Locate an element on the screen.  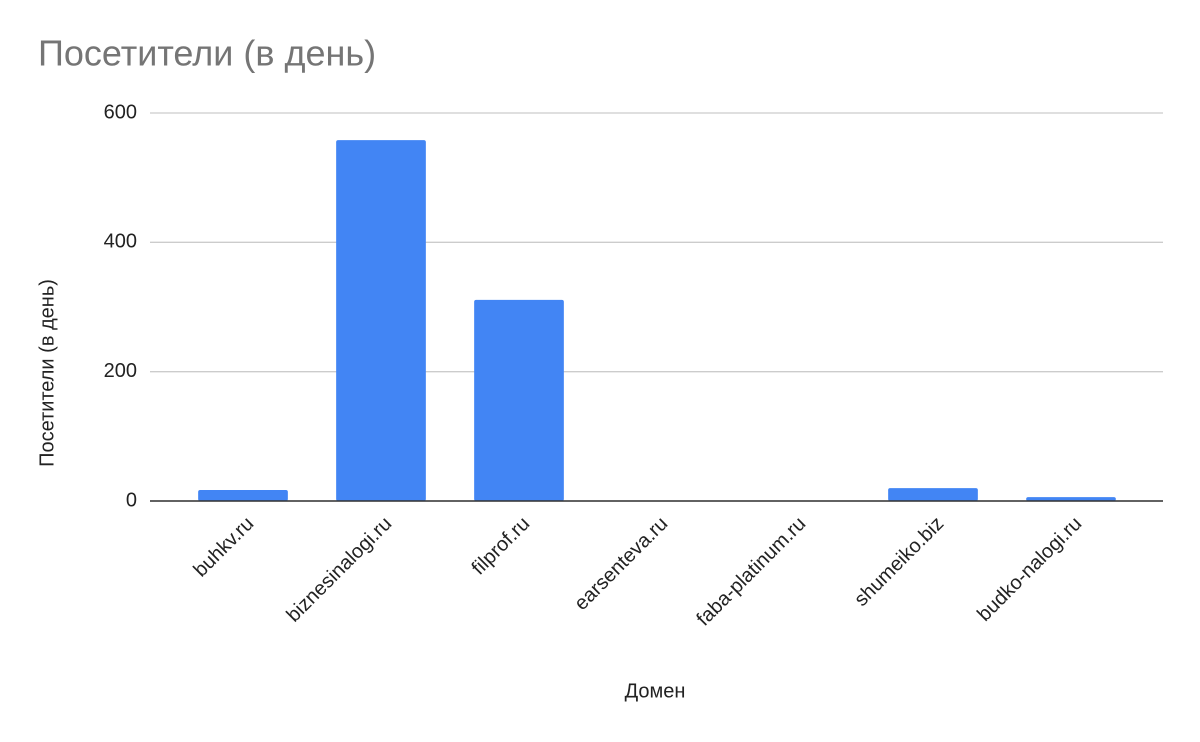
y-tick-label: 0 is located at coordinates (131, 500).